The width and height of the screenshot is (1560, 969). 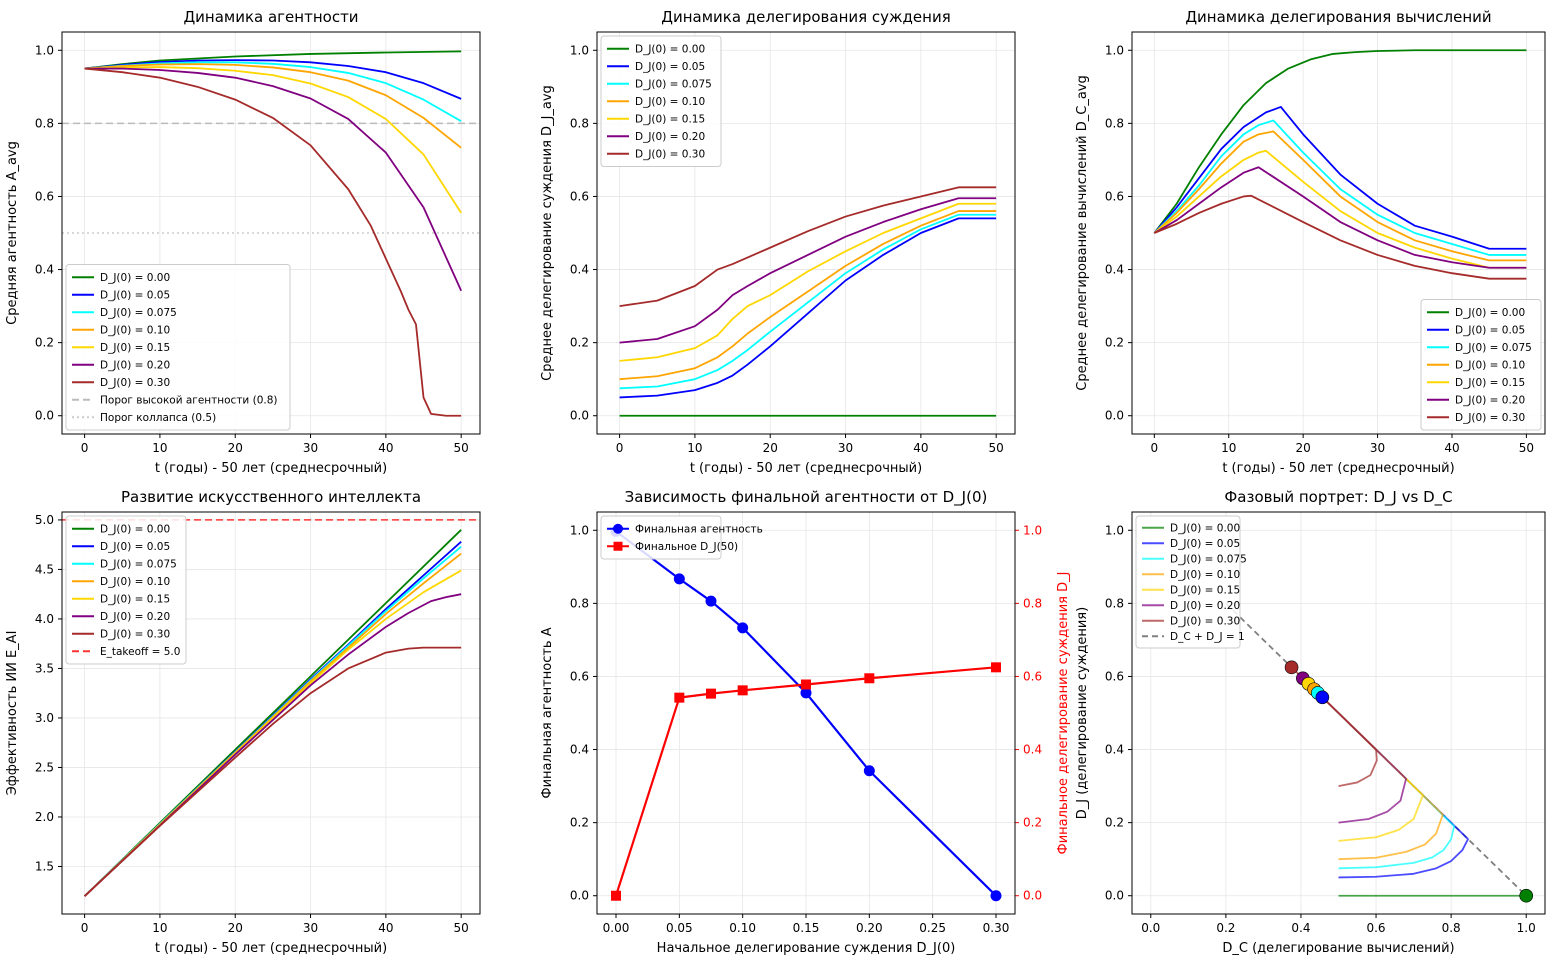 What do you see at coordinates (1338, 948) in the screenshot?
I see `x-axis-label: D_C (делегирование вычислений)` at bounding box center [1338, 948].